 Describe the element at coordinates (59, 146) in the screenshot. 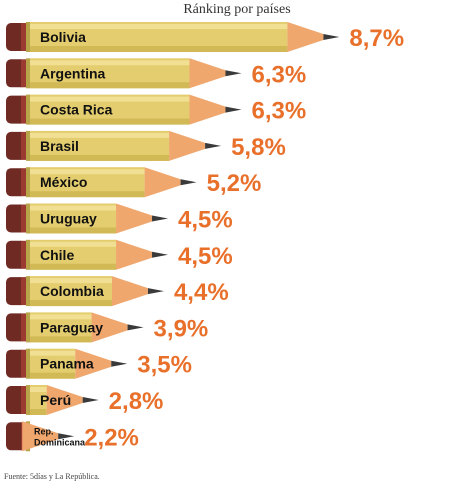

I see `category-label: Brasil` at that location.